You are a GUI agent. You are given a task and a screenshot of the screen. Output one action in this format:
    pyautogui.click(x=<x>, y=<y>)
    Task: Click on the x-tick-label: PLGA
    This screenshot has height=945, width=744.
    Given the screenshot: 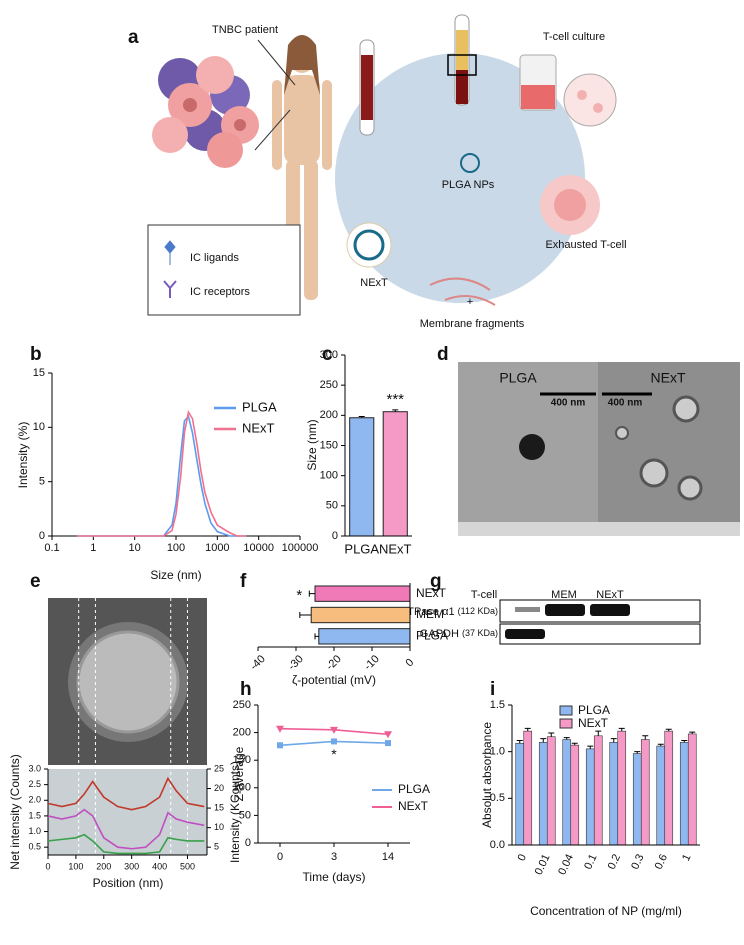 What is the action you would take?
    pyautogui.click(x=361, y=548)
    